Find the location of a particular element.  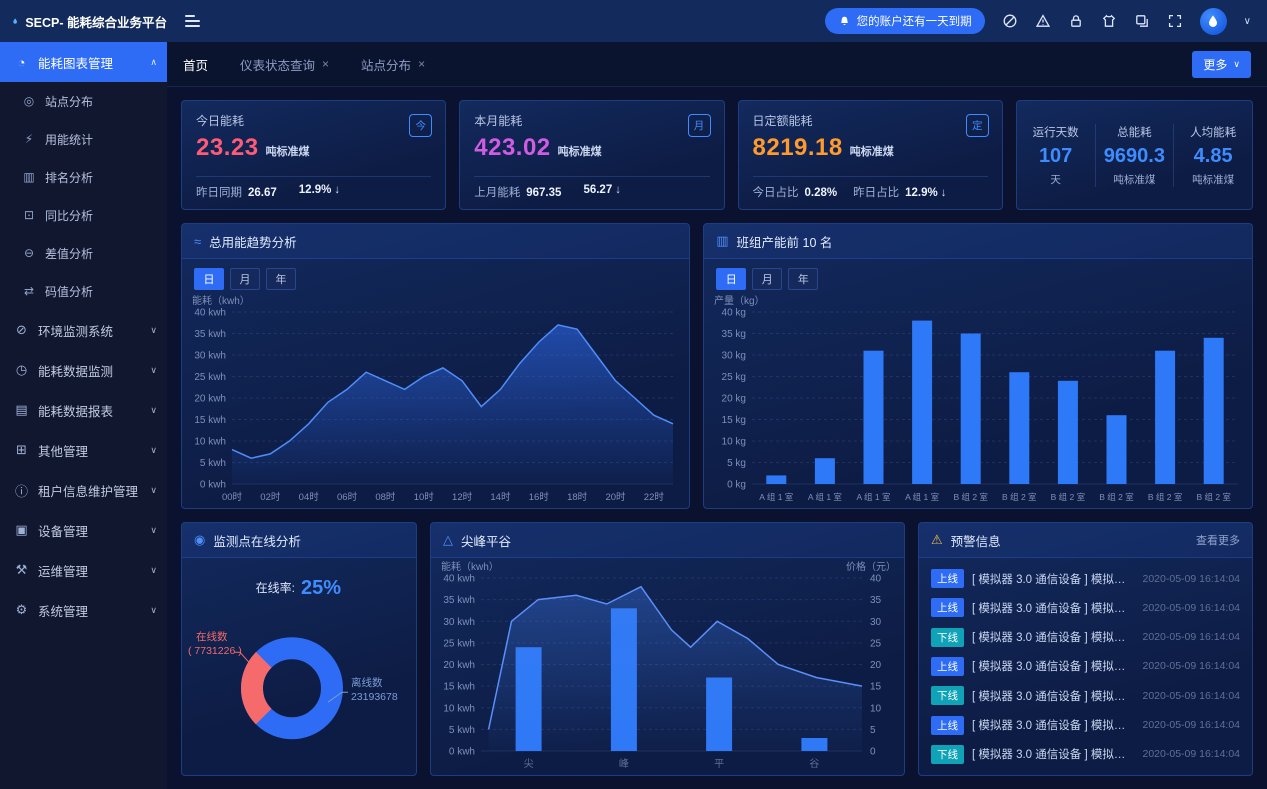

warning-icon is located at coordinates (1043, 21).